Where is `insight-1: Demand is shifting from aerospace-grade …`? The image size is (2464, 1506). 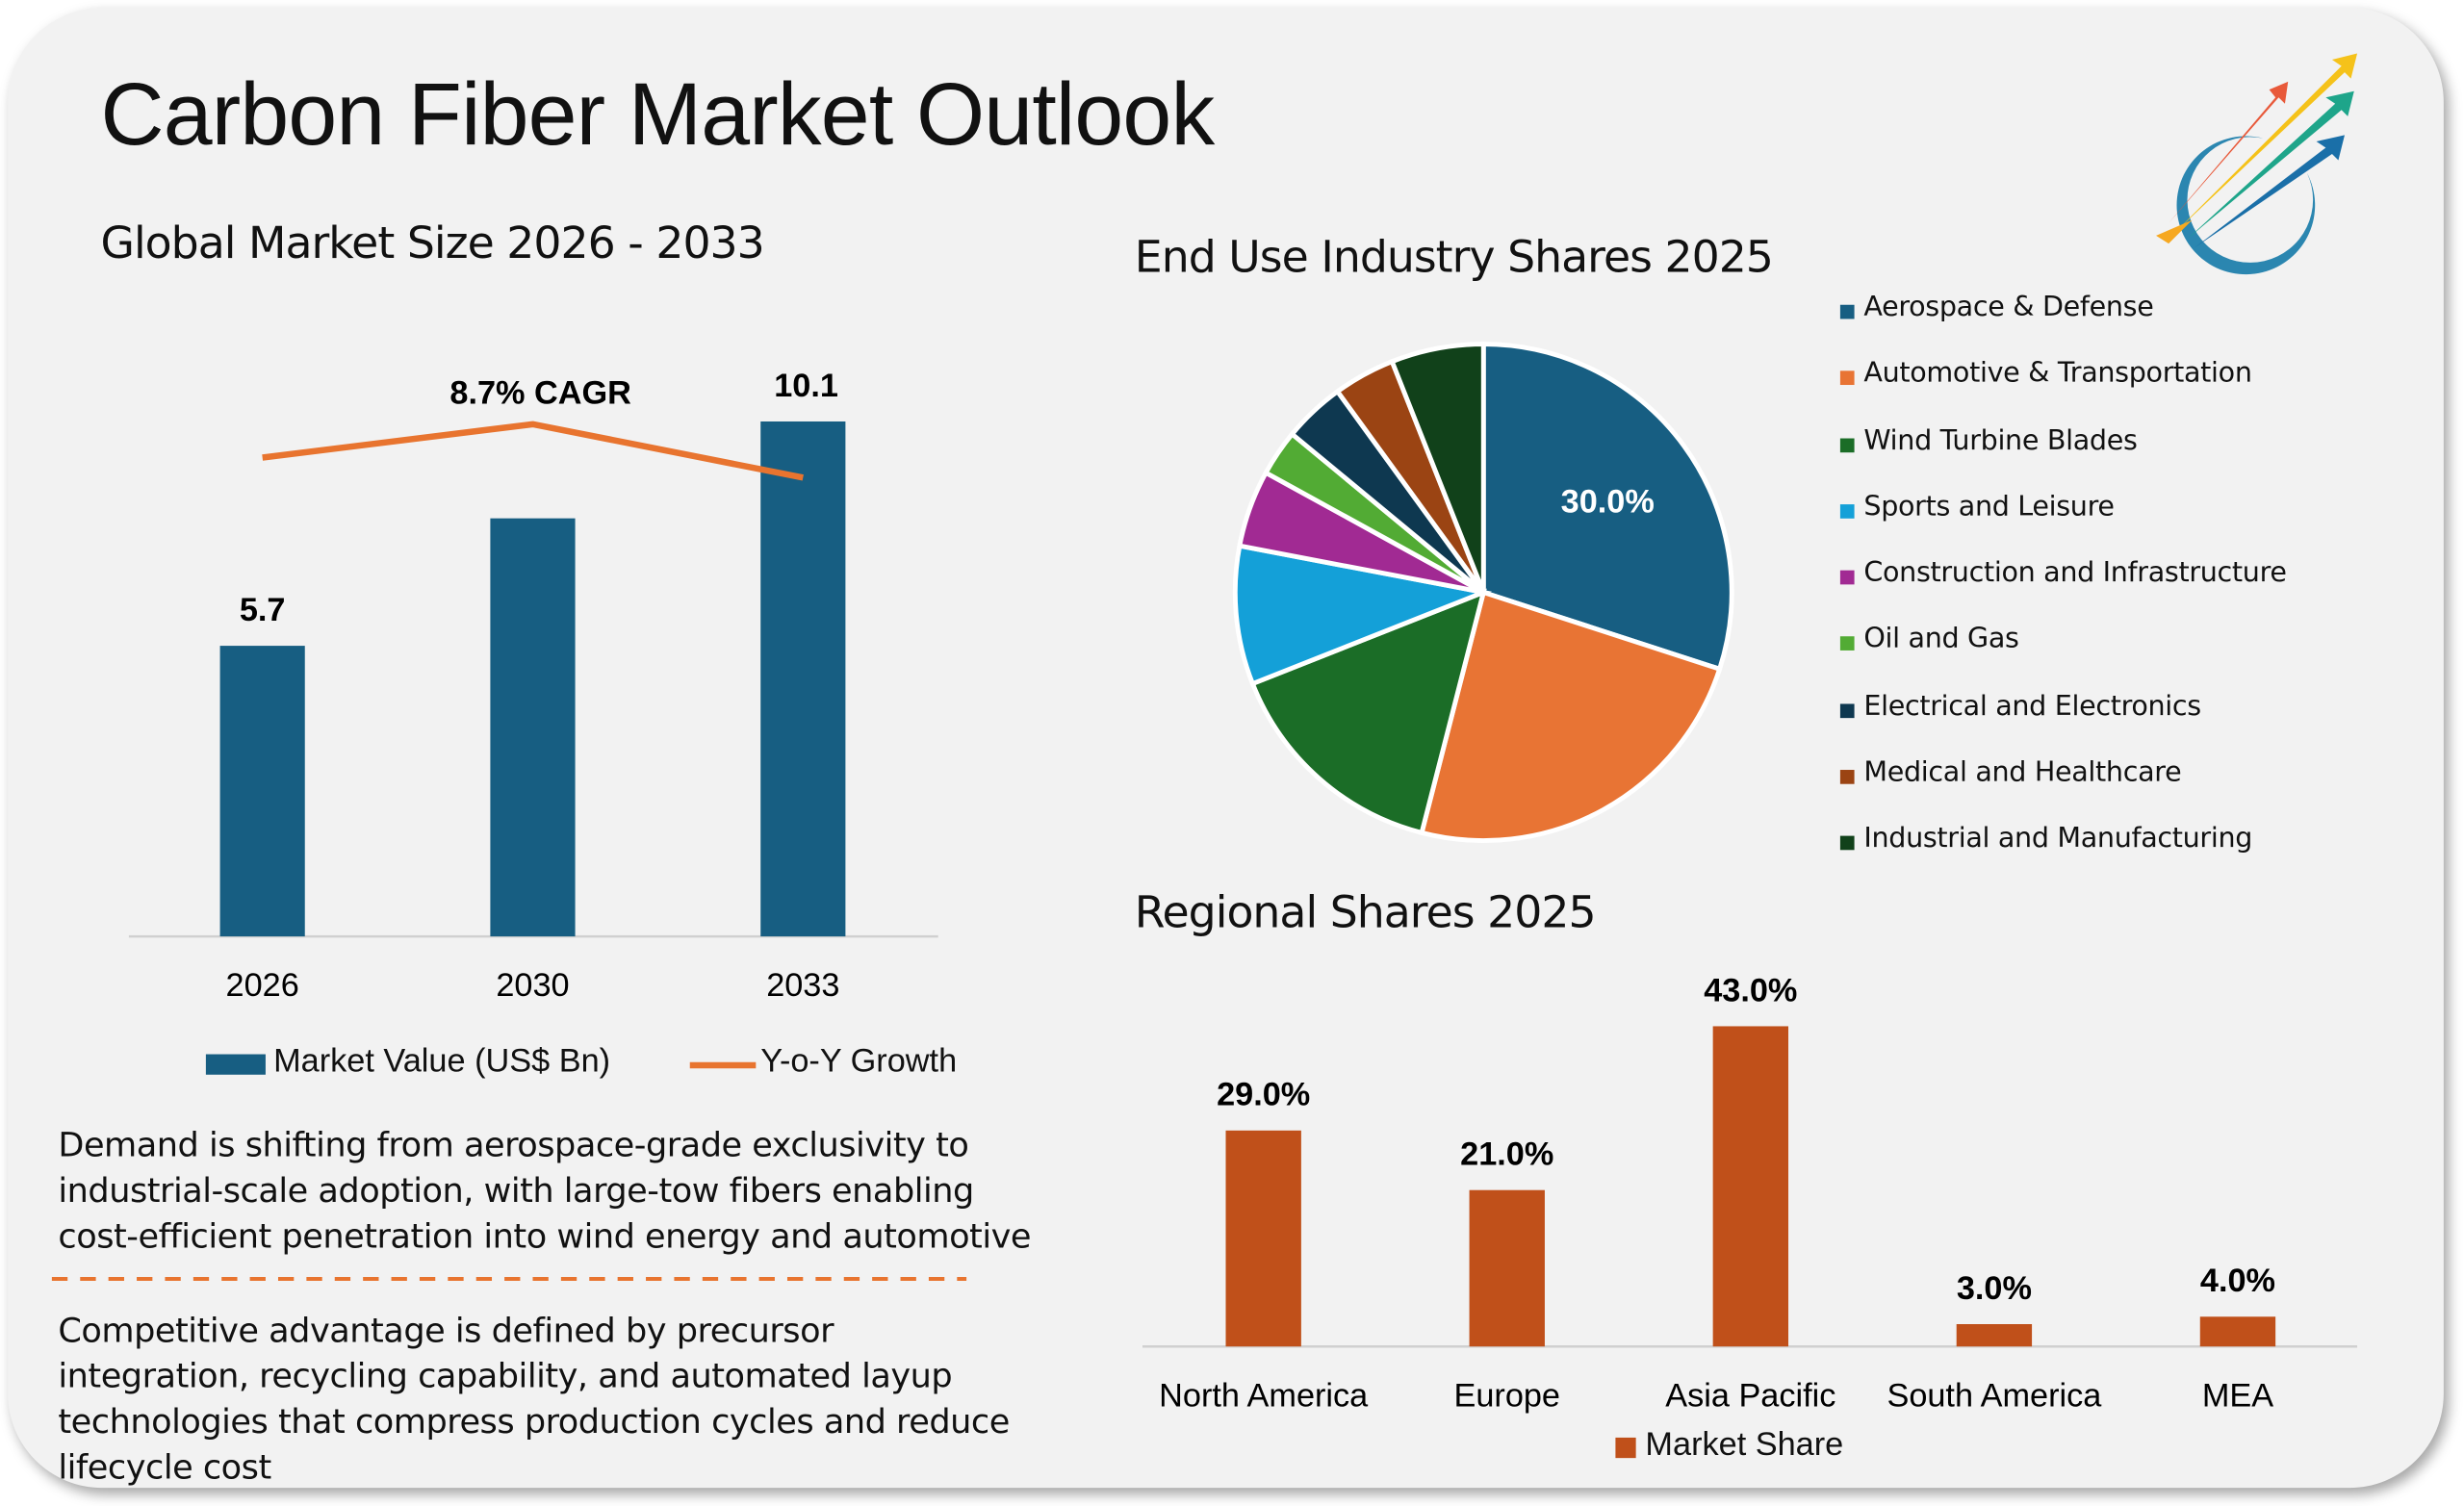
insight-1: Demand is shifting from aerospace-grade … is located at coordinates (545, 1192).